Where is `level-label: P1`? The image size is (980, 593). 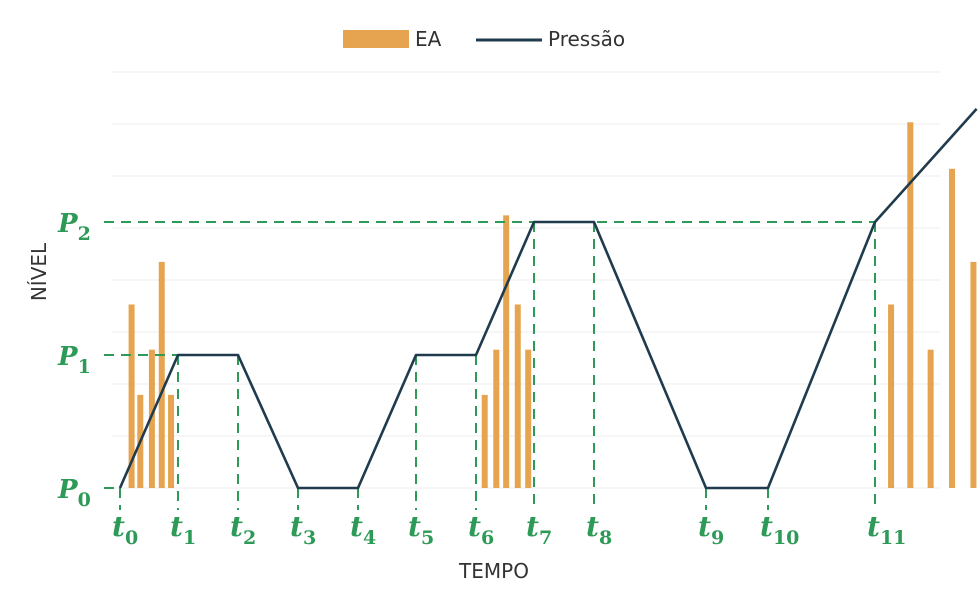 level-label: P1 is located at coordinates (74, 360).